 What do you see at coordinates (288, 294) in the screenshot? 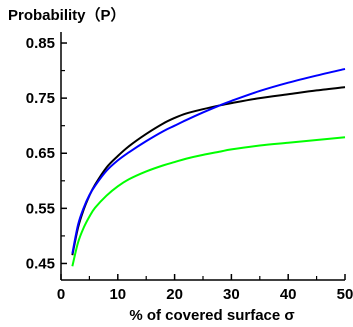
I see `x-tick-label: 40` at bounding box center [288, 294].